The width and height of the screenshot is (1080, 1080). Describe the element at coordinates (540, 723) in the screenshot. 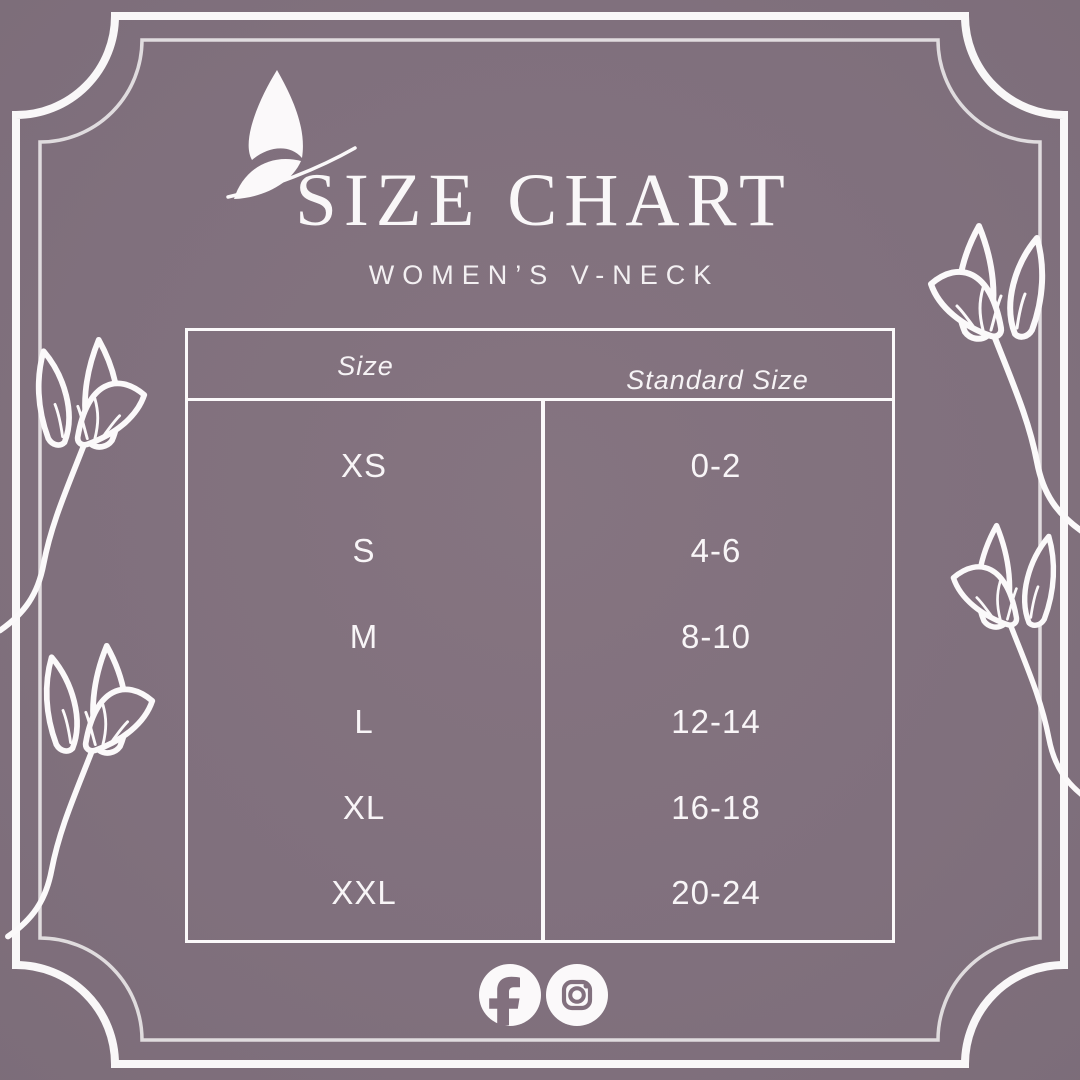

I see `table-row: L 12-14` at that location.